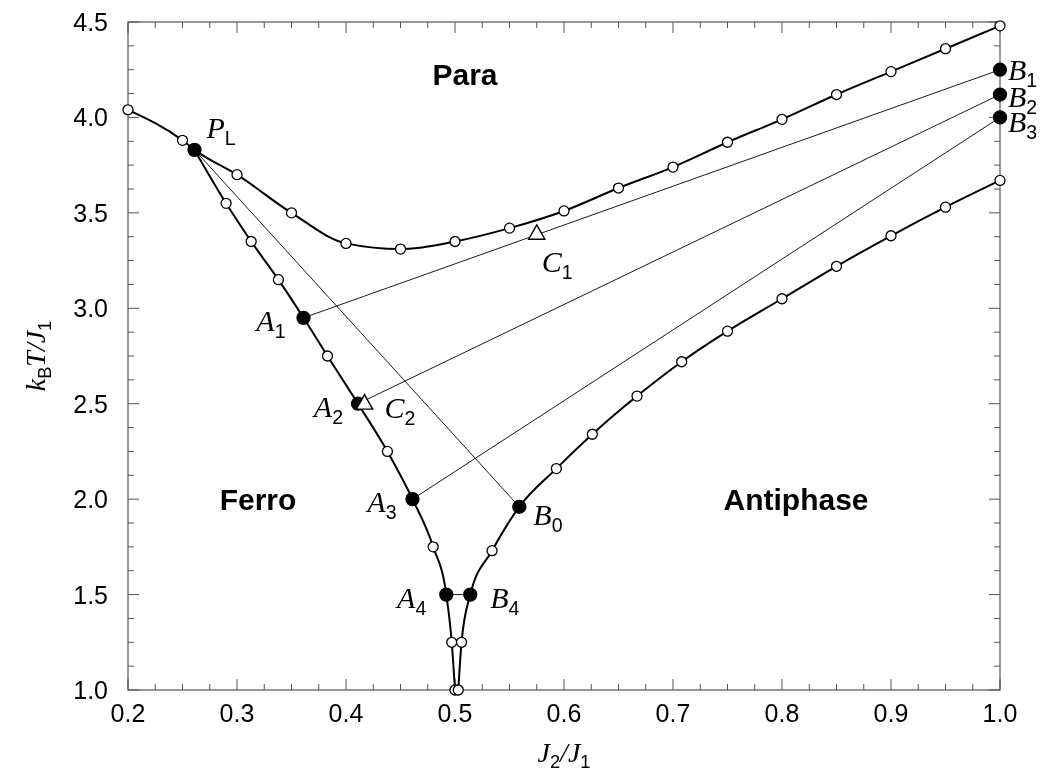 This screenshot has height=774, width=1052. What do you see at coordinates (90, 117) in the screenshot?
I see `y-tick-label: 4.0` at bounding box center [90, 117].